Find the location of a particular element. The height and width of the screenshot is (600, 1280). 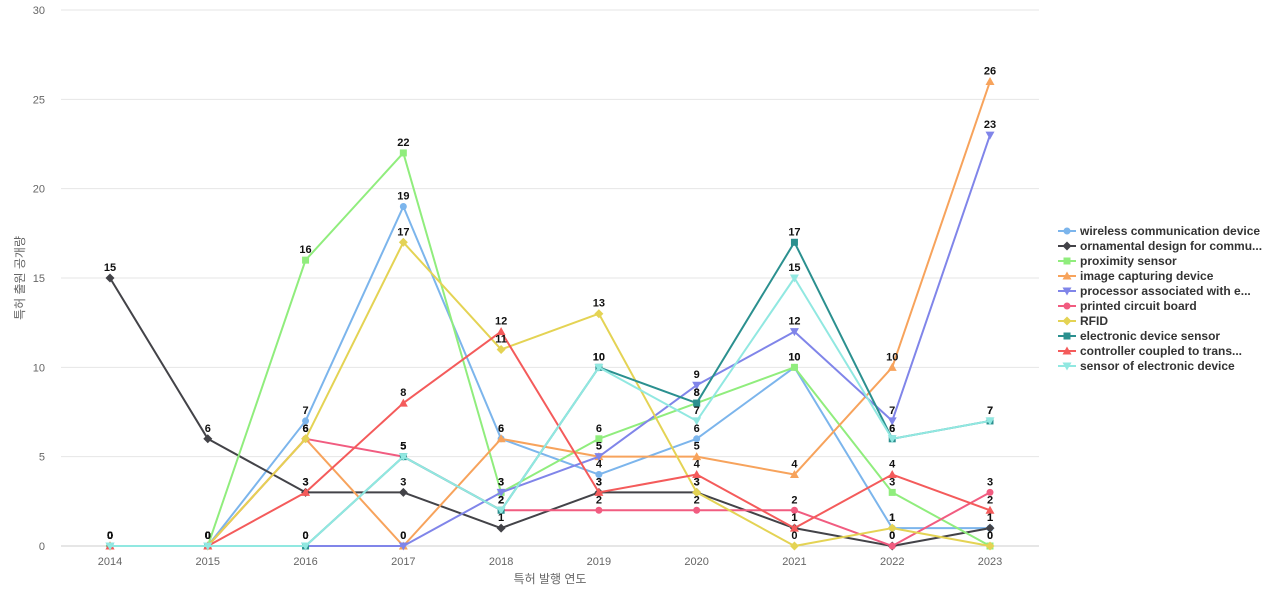

legend-item: printed circuit board is located at coordinates (1169, 305).